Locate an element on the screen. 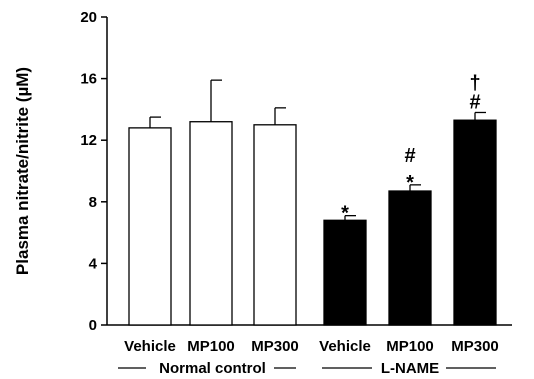 The width and height of the screenshot is (534, 379). y-tick-label: 16 is located at coordinates (88, 79).